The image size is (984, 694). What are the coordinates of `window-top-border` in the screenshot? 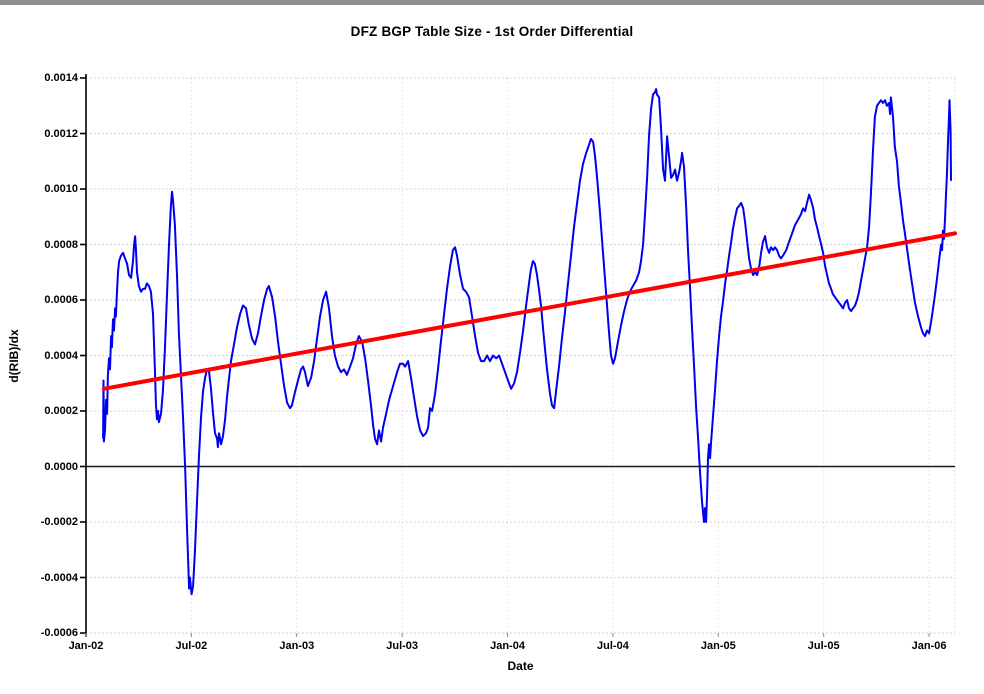 It's located at (492, 2).